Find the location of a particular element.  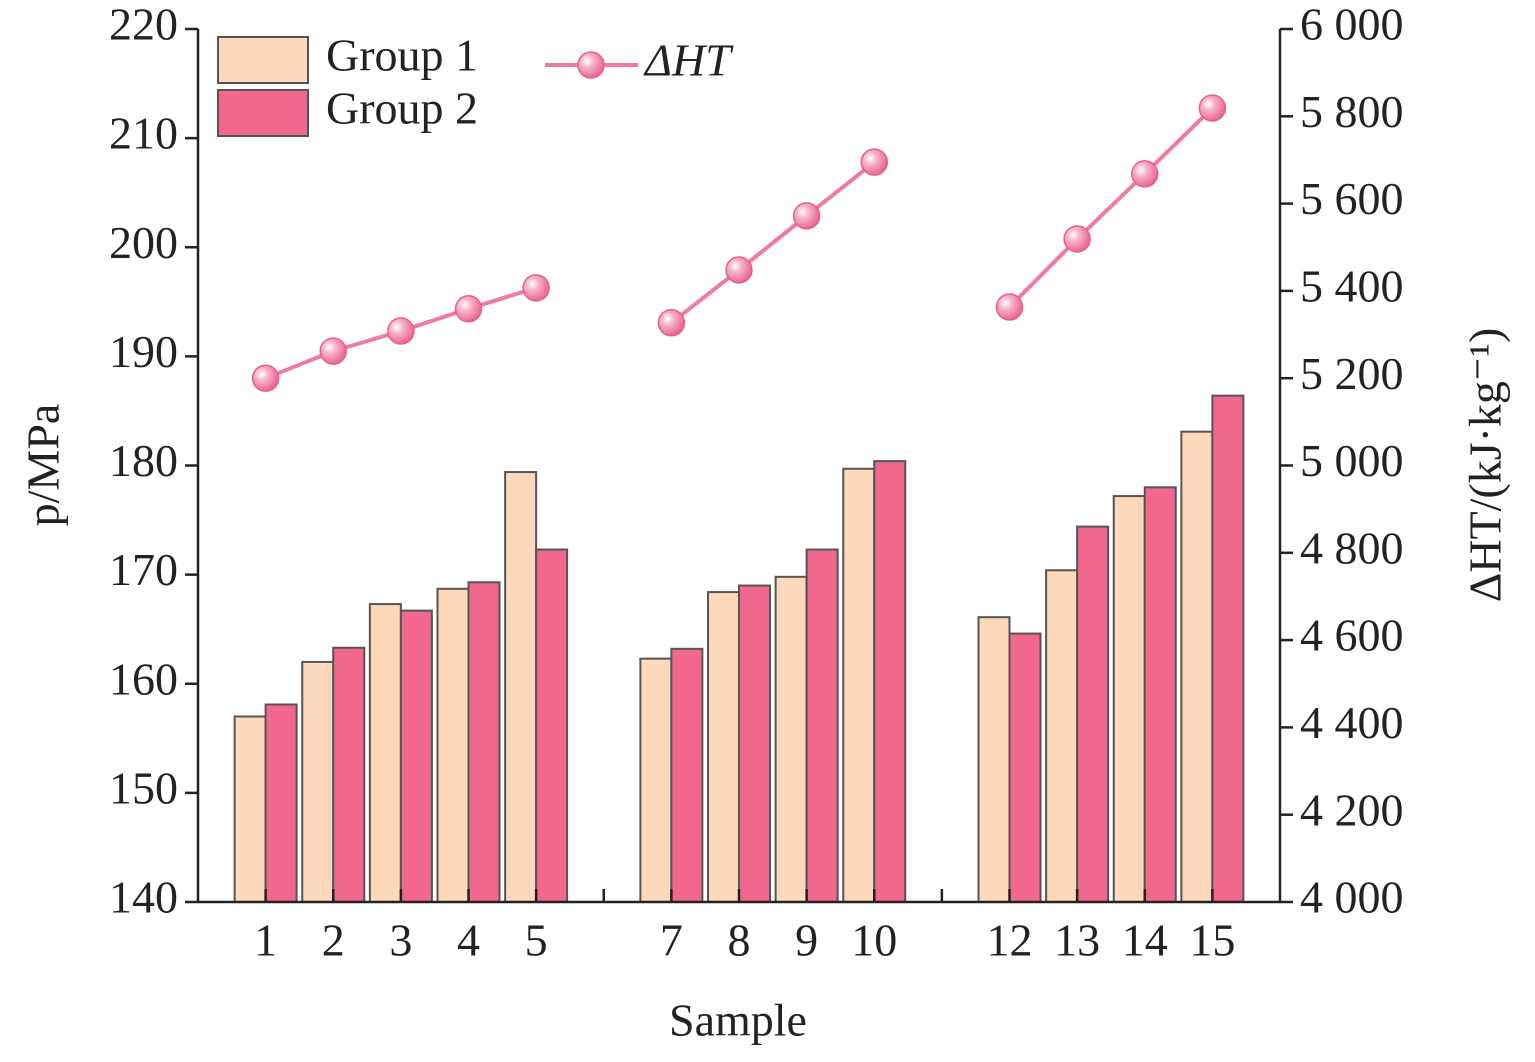

y2-tick-label: 5 000 is located at coordinates (1352, 460).